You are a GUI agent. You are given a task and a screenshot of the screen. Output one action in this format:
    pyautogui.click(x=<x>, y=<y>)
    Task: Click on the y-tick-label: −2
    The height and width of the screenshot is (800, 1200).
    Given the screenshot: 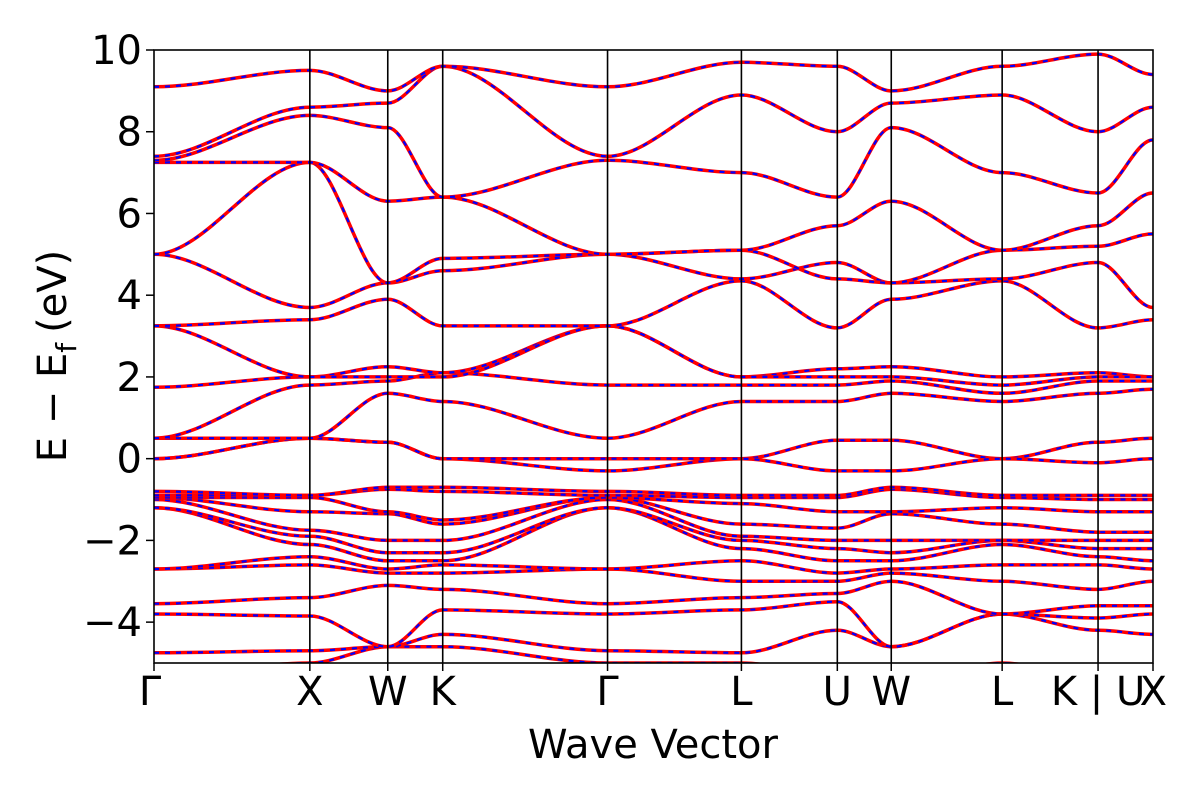 What is the action you would take?
    pyautogui.click(x=112, y=541)
    